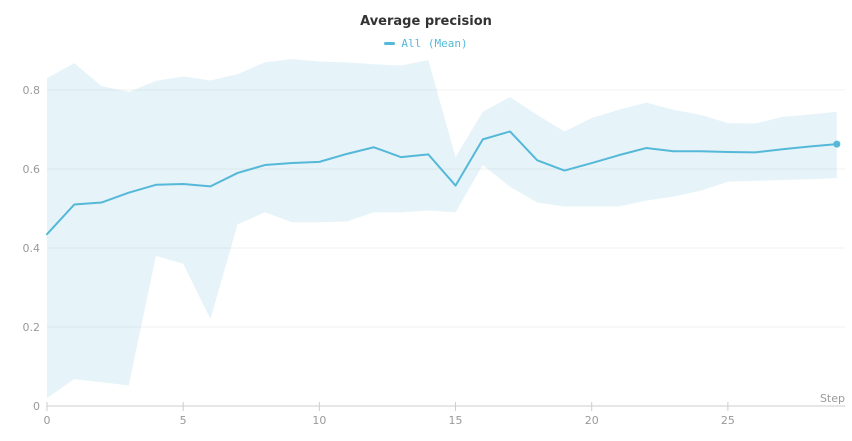 The height and width of the screenshot is (441, 852). Describe the element at coordinates (832, 398) in the screenshot. I see `x-axis-title: Step` at that location.